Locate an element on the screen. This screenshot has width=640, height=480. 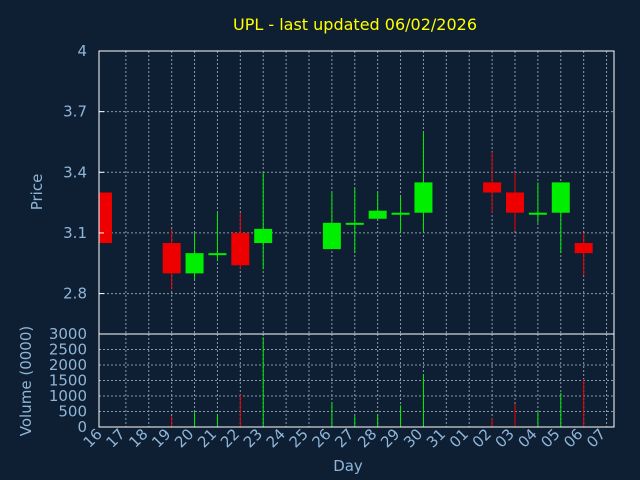
price-tick-label: 3.7 is located at coordinates (75, 112).